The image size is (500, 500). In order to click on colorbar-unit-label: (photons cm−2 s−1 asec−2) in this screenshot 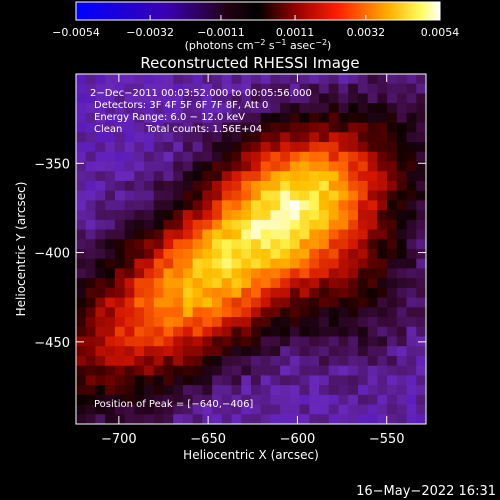, I will do `click(258, 45)`.